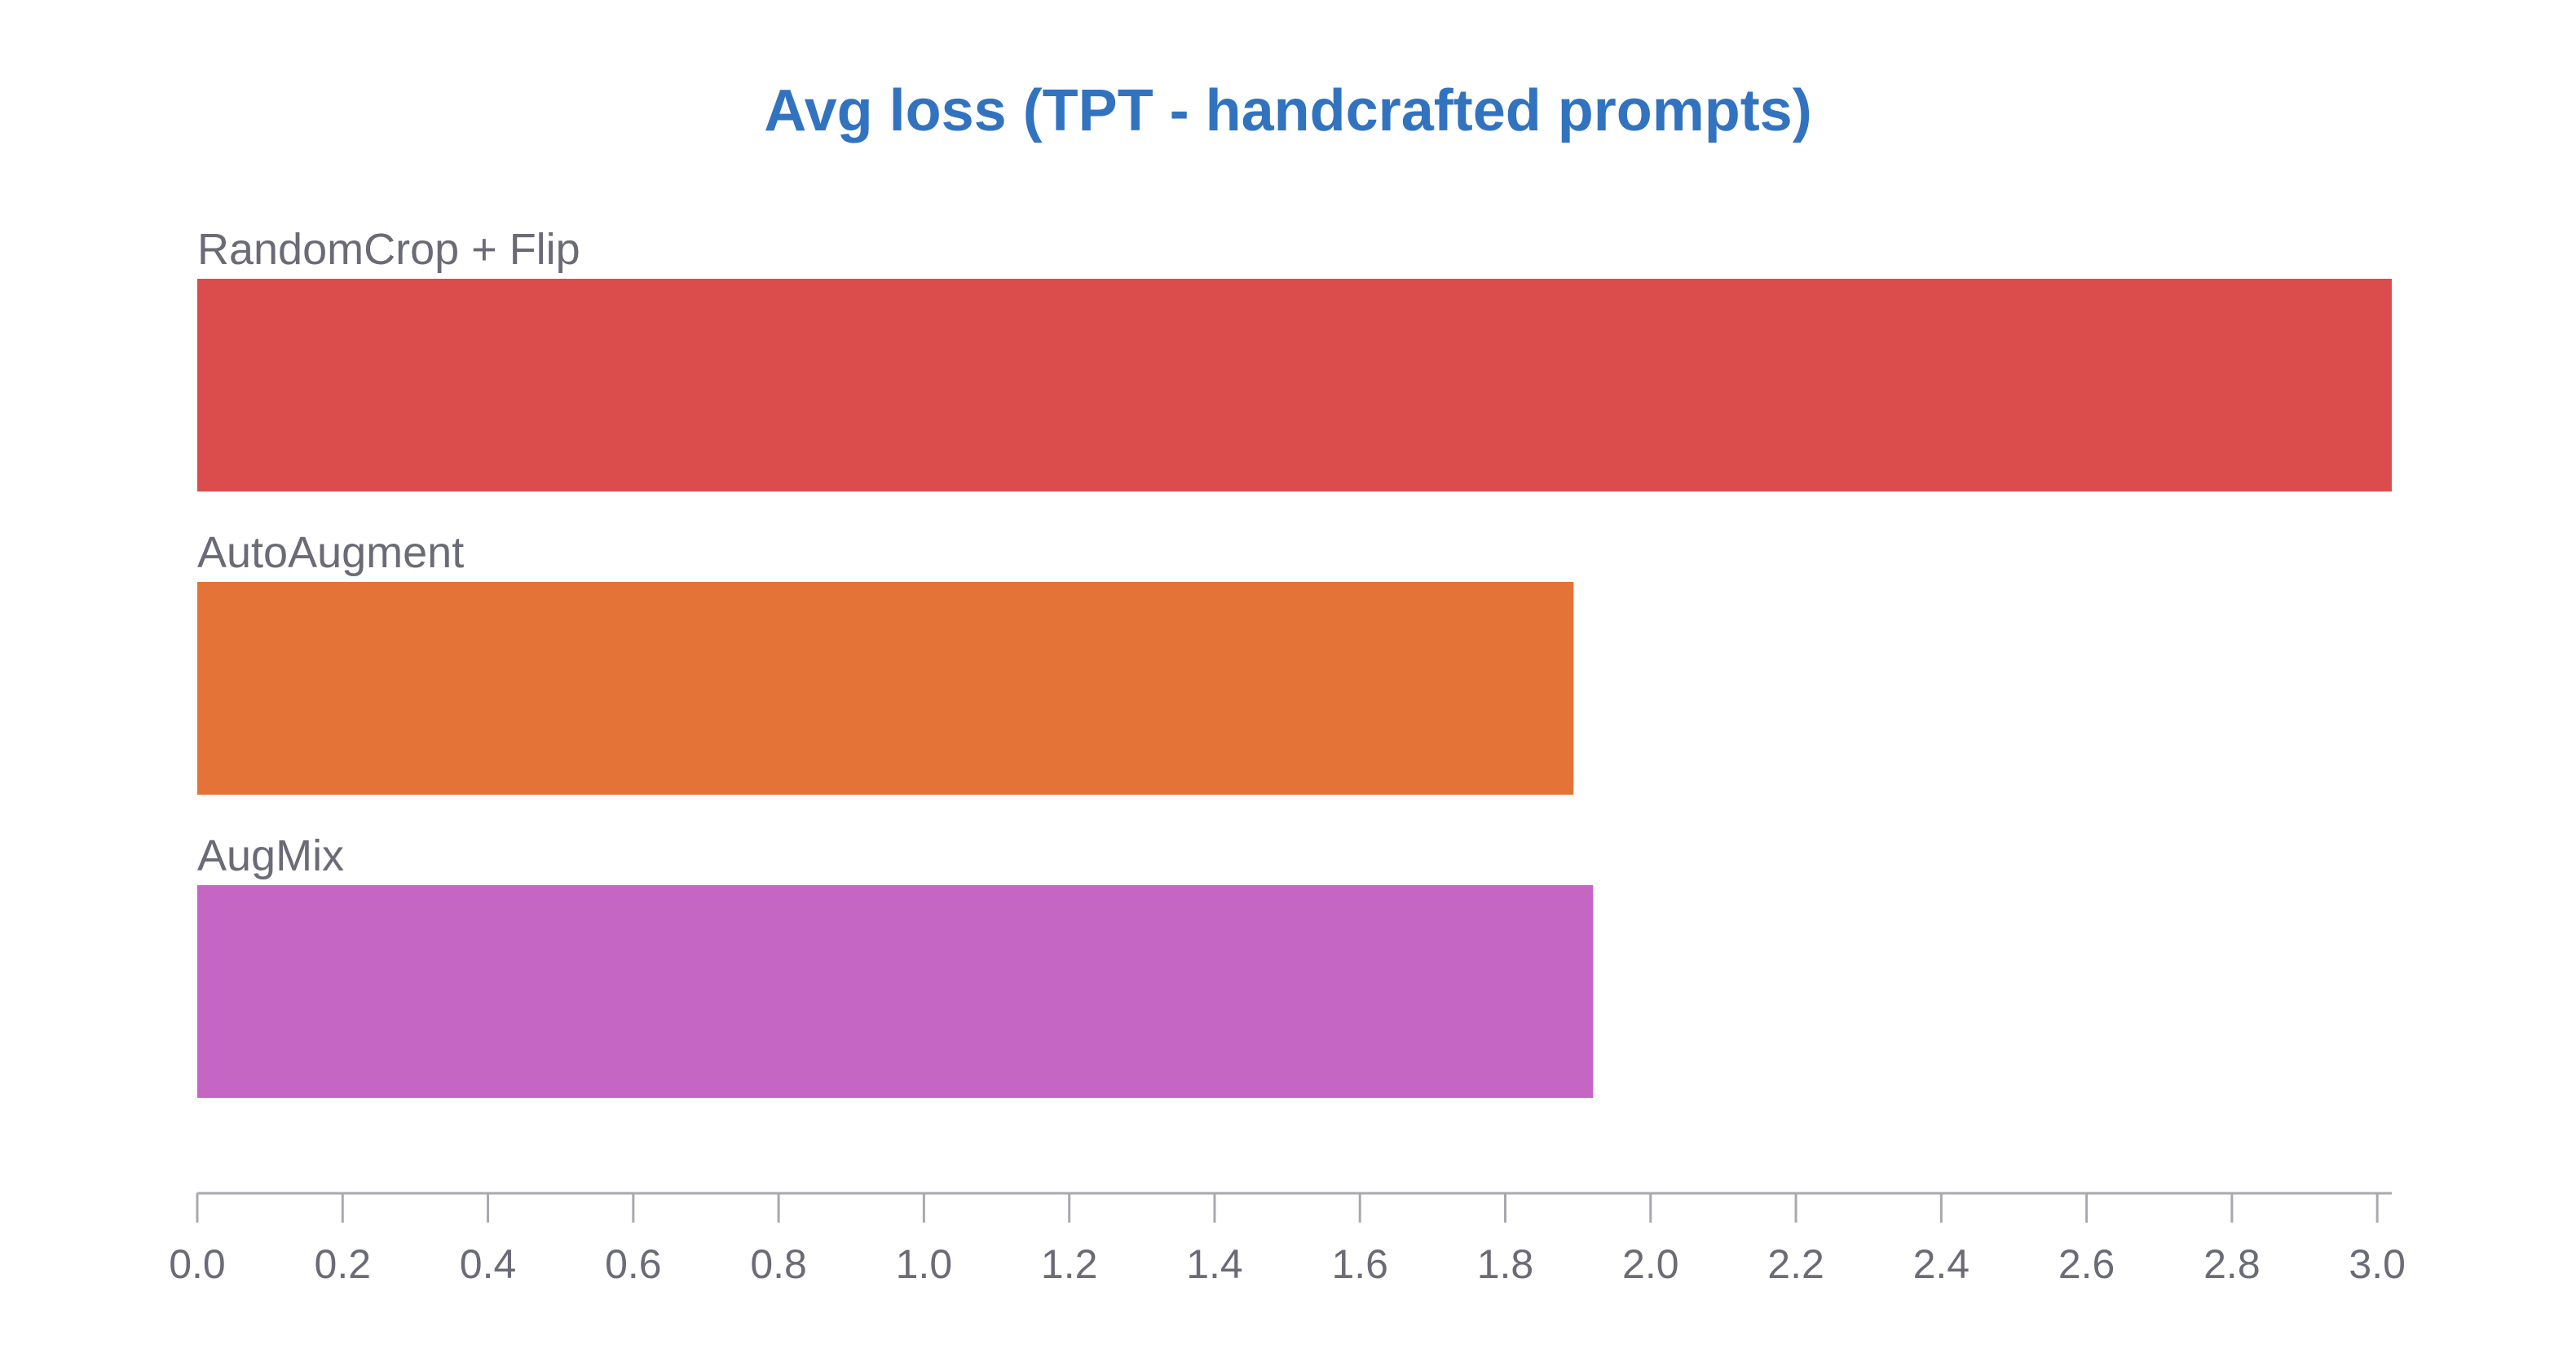 The height and width of the screenshot is (1353, 2576). Describe the element at coordinates (778, 1264) in the screenshot. I see `x-tick-label: 0.8` at that location.